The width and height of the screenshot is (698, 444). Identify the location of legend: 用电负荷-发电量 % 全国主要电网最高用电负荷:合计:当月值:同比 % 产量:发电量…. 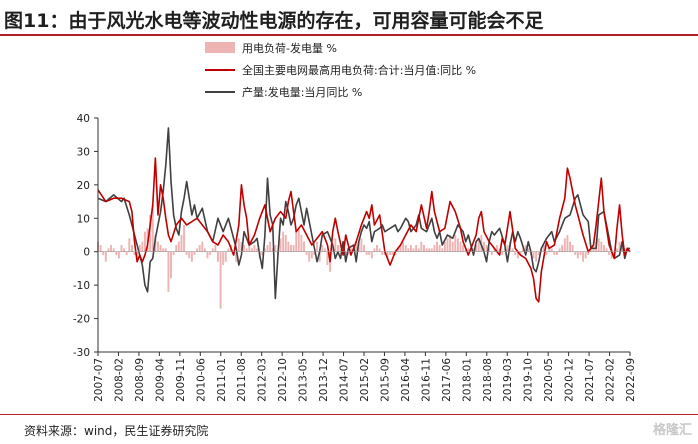
(340, 70).